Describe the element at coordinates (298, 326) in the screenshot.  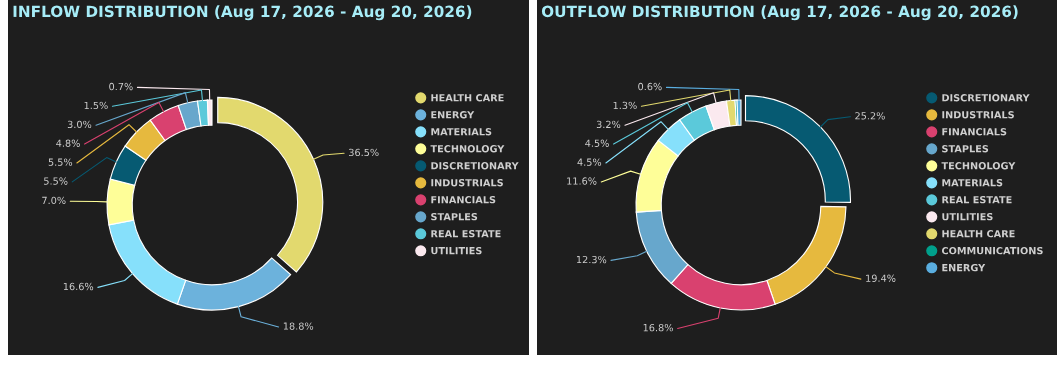
I see `data-label: 18.8%` at that location.